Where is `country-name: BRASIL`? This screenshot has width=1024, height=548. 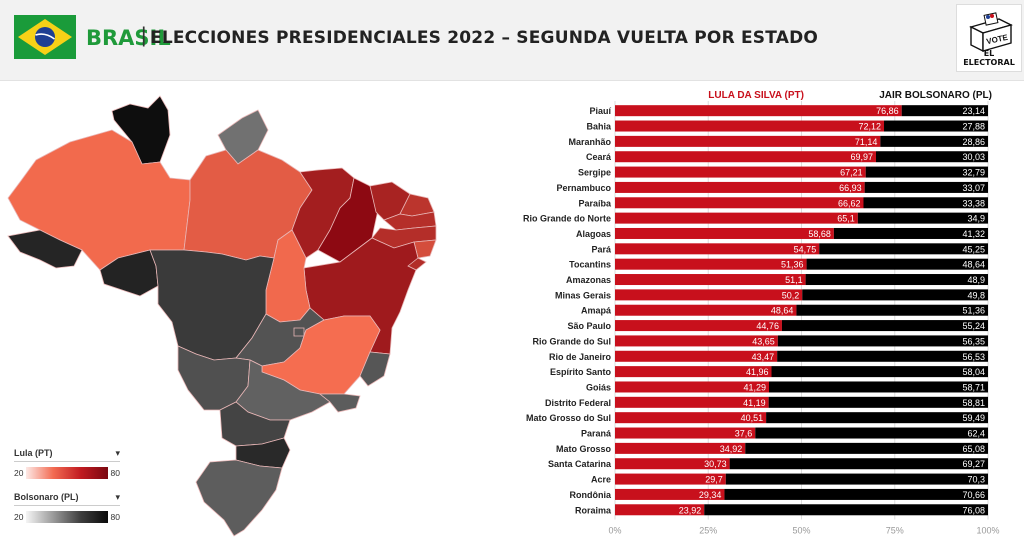 country-name: BRASIL is located at coordinates (128, 38).